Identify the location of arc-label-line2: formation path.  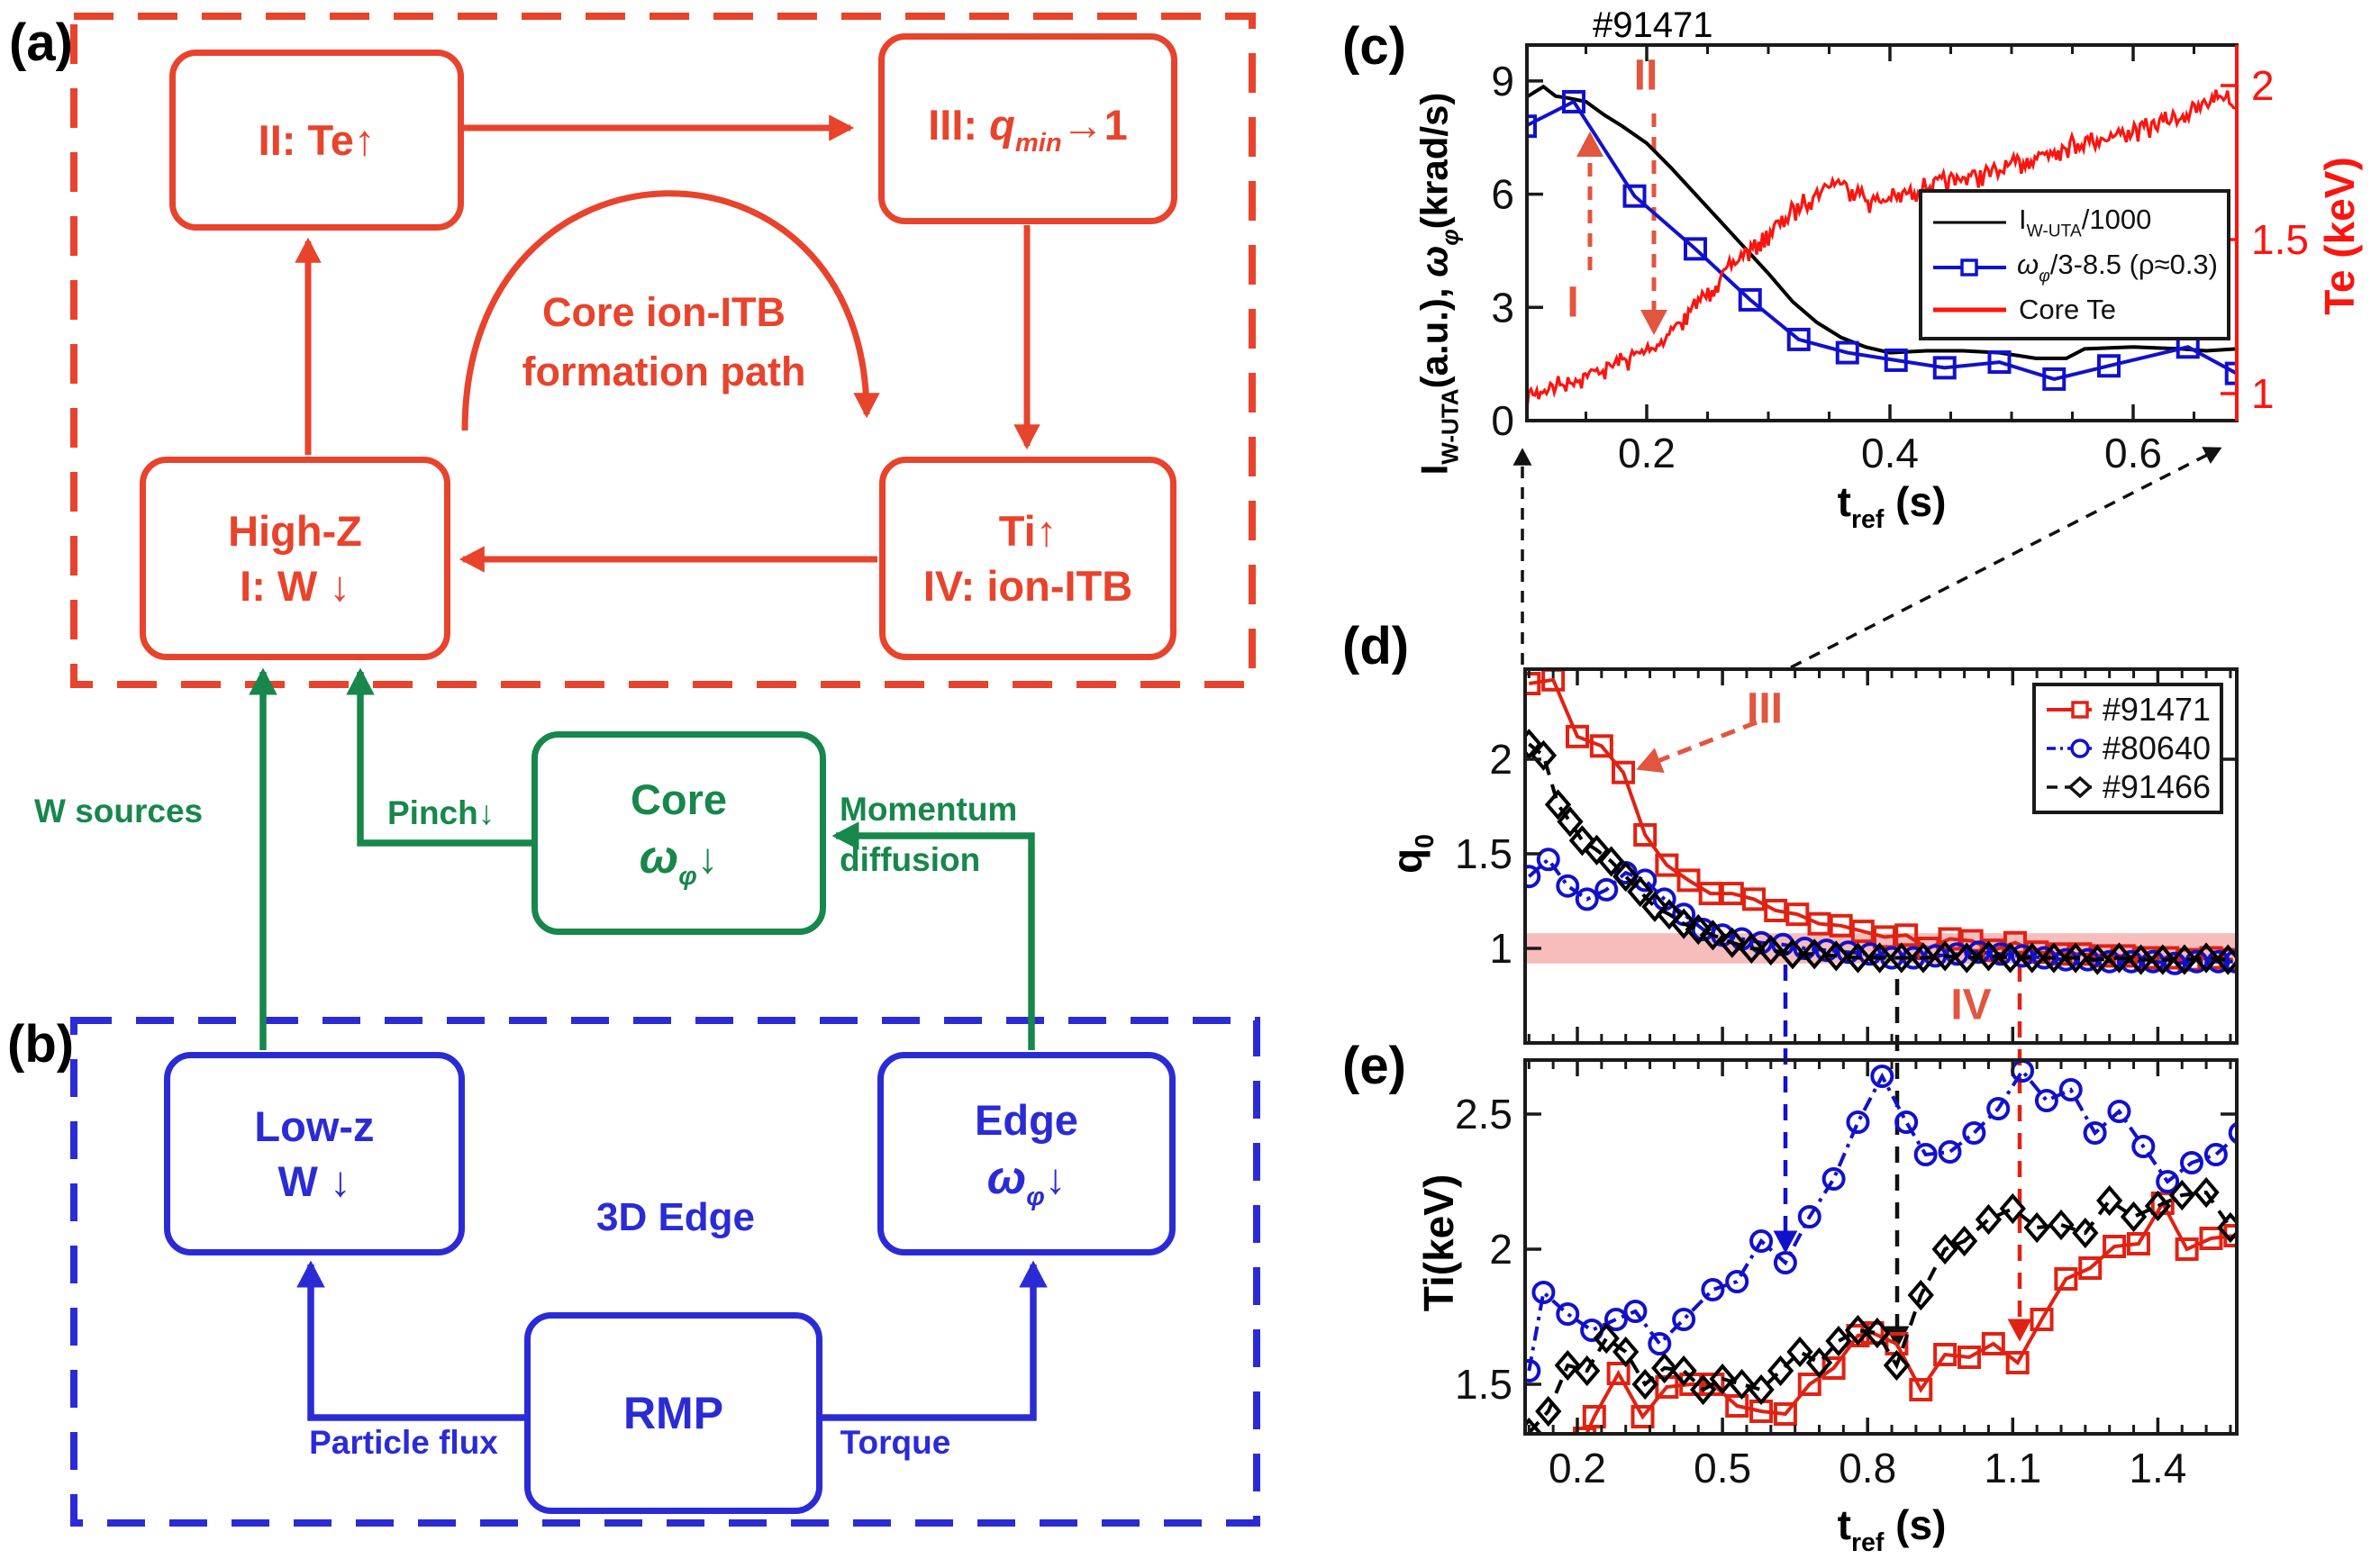
(664, 371).